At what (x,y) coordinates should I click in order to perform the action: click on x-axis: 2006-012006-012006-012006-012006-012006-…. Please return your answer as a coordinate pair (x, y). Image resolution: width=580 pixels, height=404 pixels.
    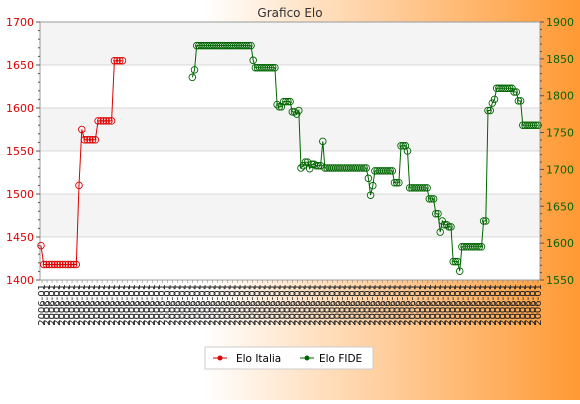
    Looking at the image, I should click on (290, 303).